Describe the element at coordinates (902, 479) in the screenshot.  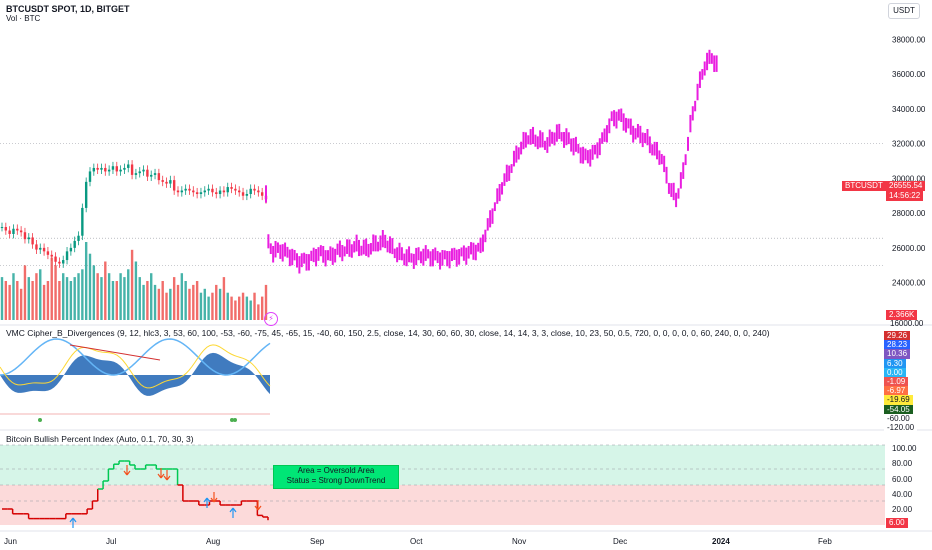
I see `bpi-axis-label-60: 60.00` at that location.